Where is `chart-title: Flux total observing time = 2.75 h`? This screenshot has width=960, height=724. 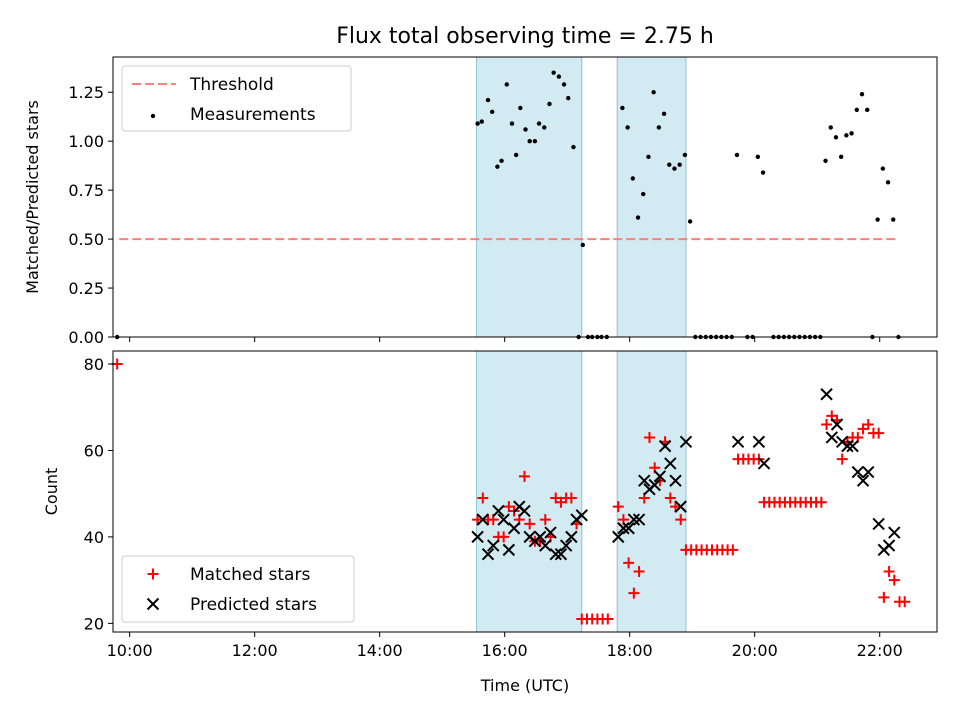
chart-title: Flux total observing time = 2.75 h is located at coordinates (525, 36).